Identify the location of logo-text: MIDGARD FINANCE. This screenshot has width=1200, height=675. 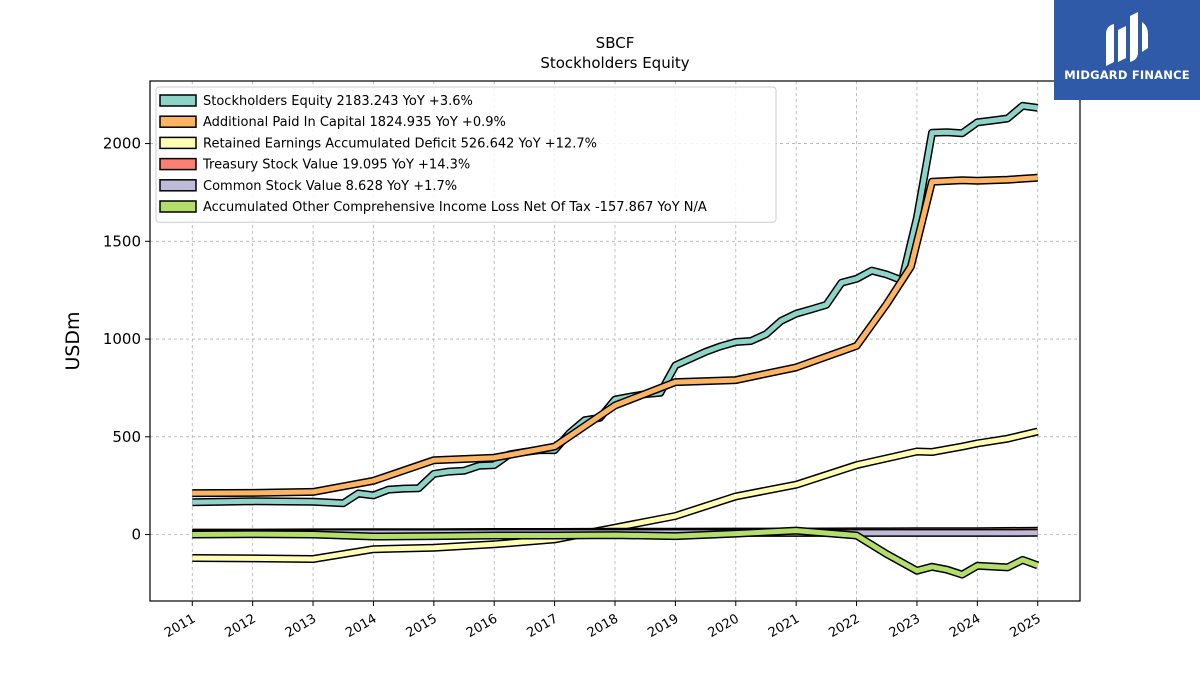
(1127, 75).